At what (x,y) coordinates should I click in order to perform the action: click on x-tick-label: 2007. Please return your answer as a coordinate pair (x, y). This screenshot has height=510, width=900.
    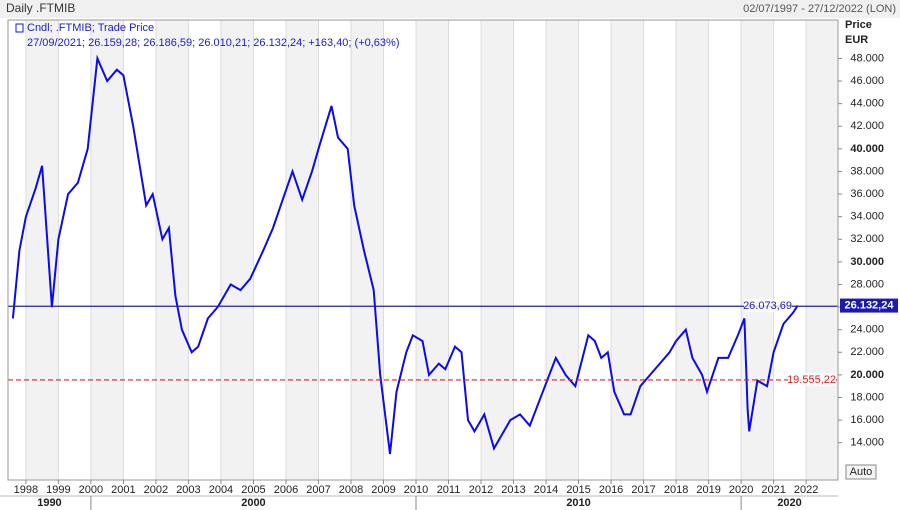
    Looking at the image, I should click on (318, 490).